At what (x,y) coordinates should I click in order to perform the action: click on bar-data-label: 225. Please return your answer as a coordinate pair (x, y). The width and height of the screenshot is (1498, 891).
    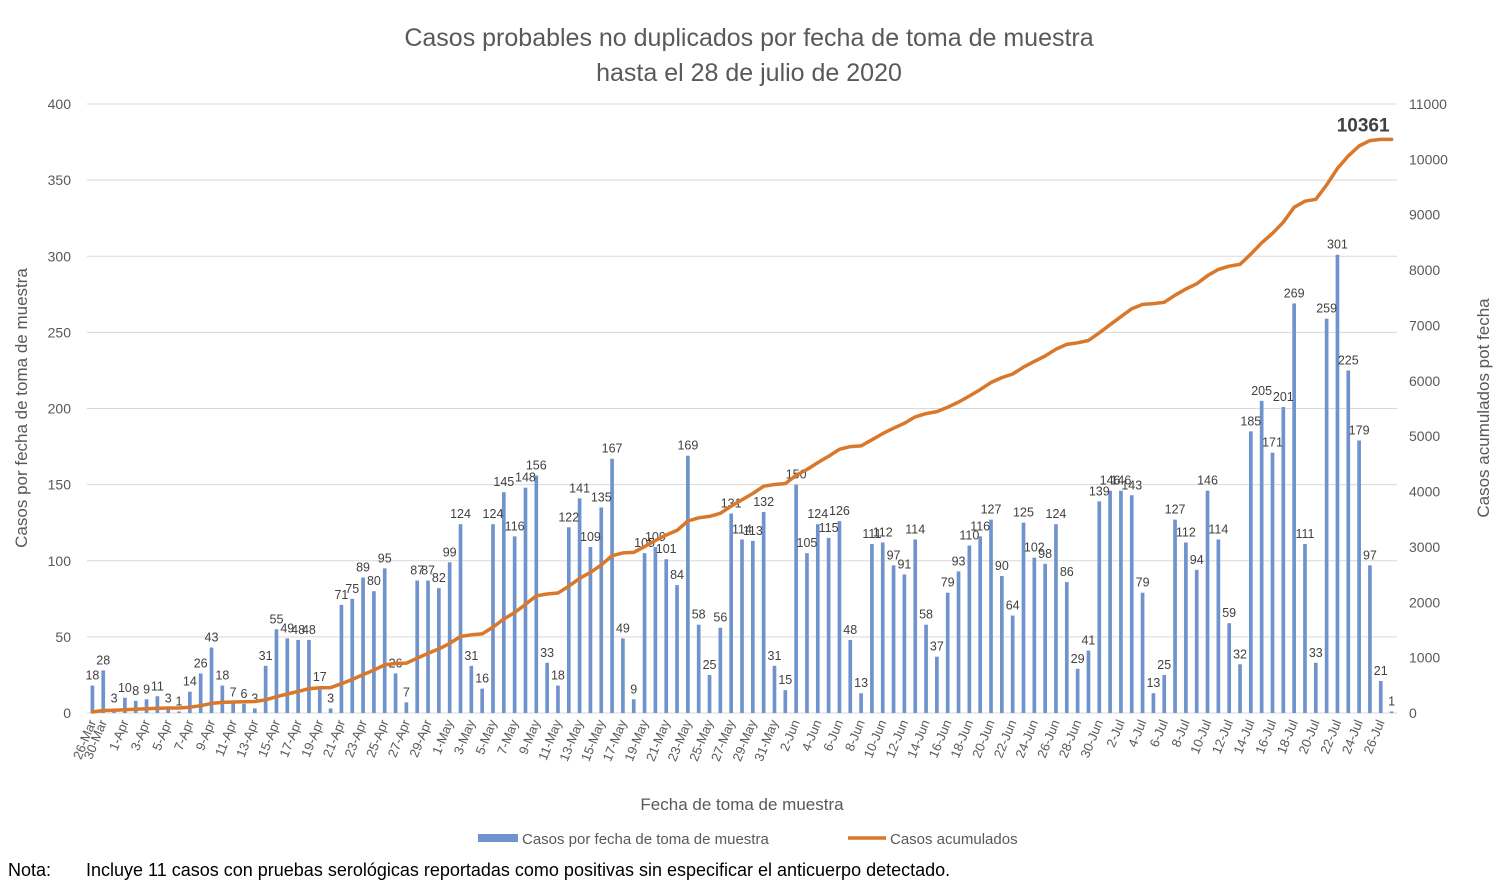
    Looking at the image, I should click on (1348, 360).